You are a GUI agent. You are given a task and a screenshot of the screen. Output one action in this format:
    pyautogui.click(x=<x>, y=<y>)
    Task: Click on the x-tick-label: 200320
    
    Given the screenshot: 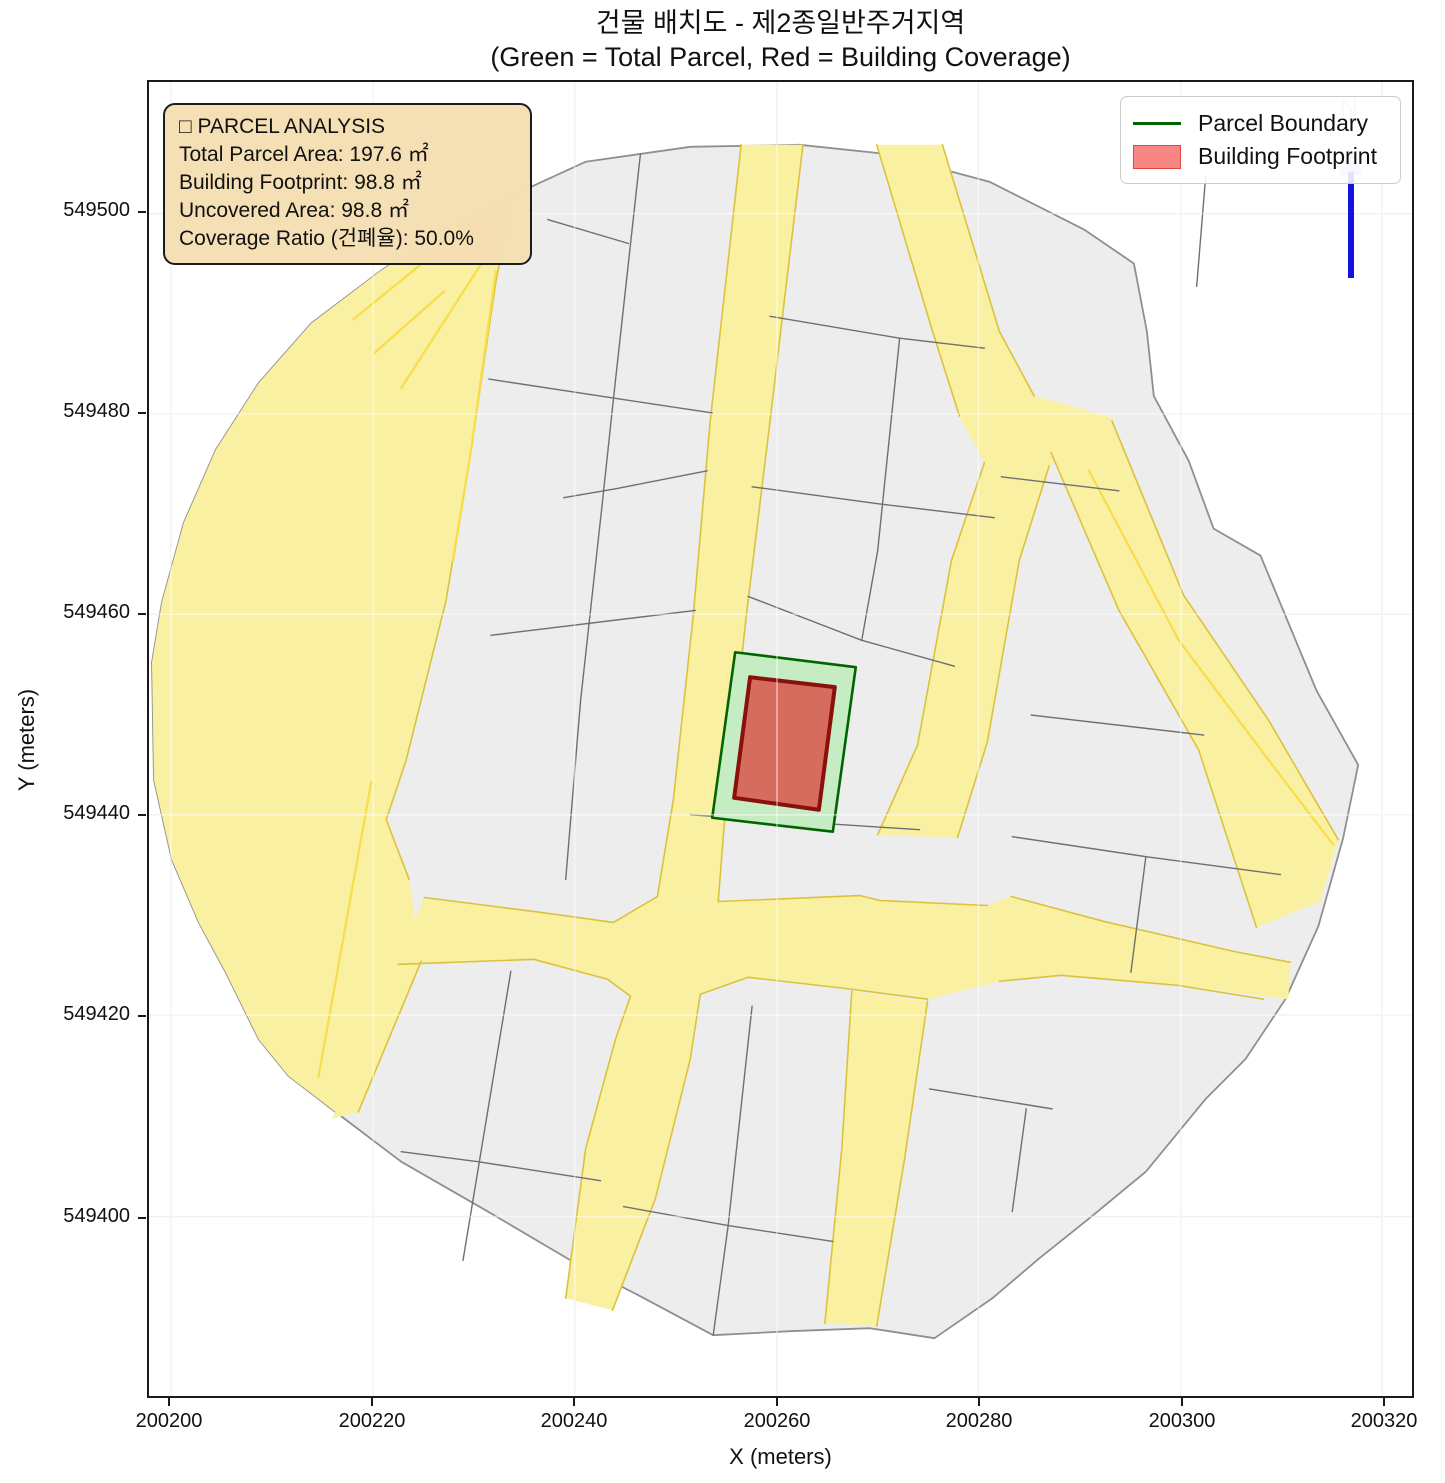 What is the action you would take?
    pyautogui.click(x=1384, y=1421)
    